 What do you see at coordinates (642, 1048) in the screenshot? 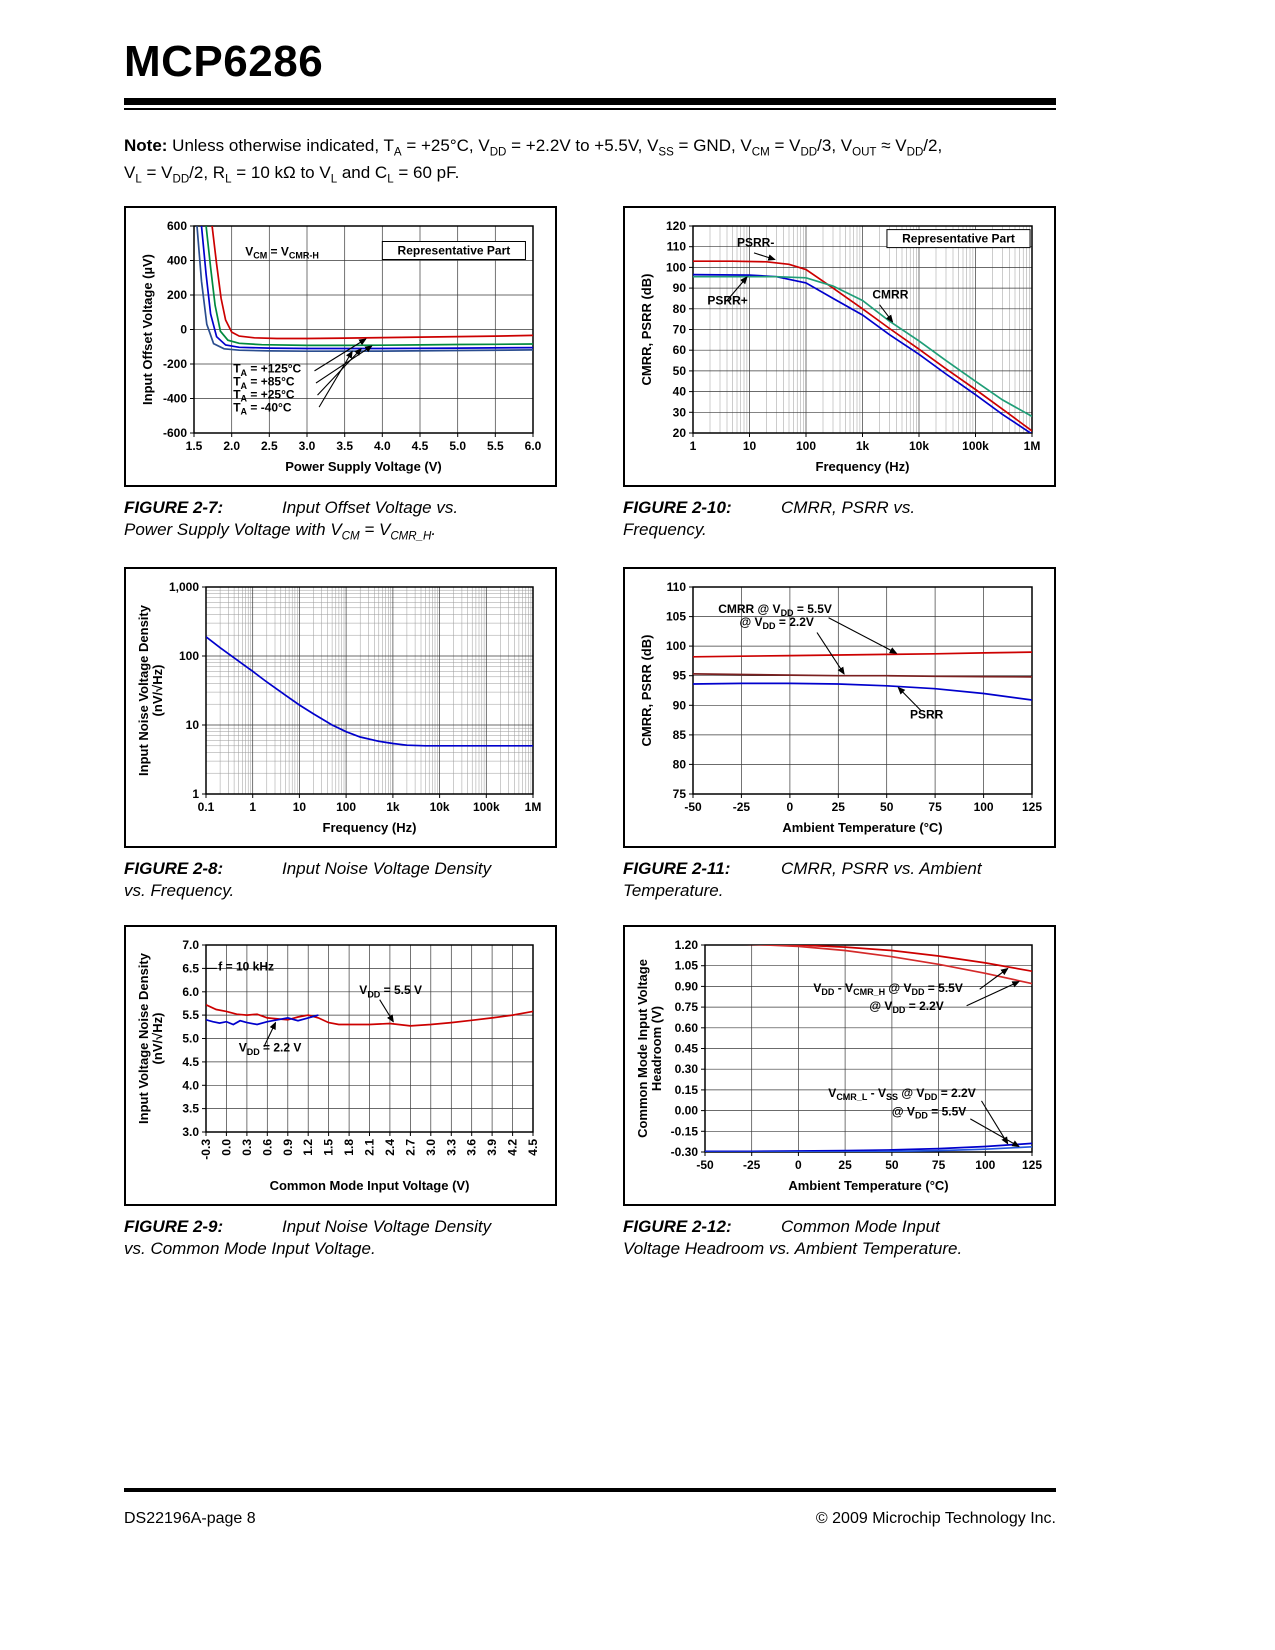
I see `svg-text: Common Mode Input Voltage` at bounding box center [642, 1048].